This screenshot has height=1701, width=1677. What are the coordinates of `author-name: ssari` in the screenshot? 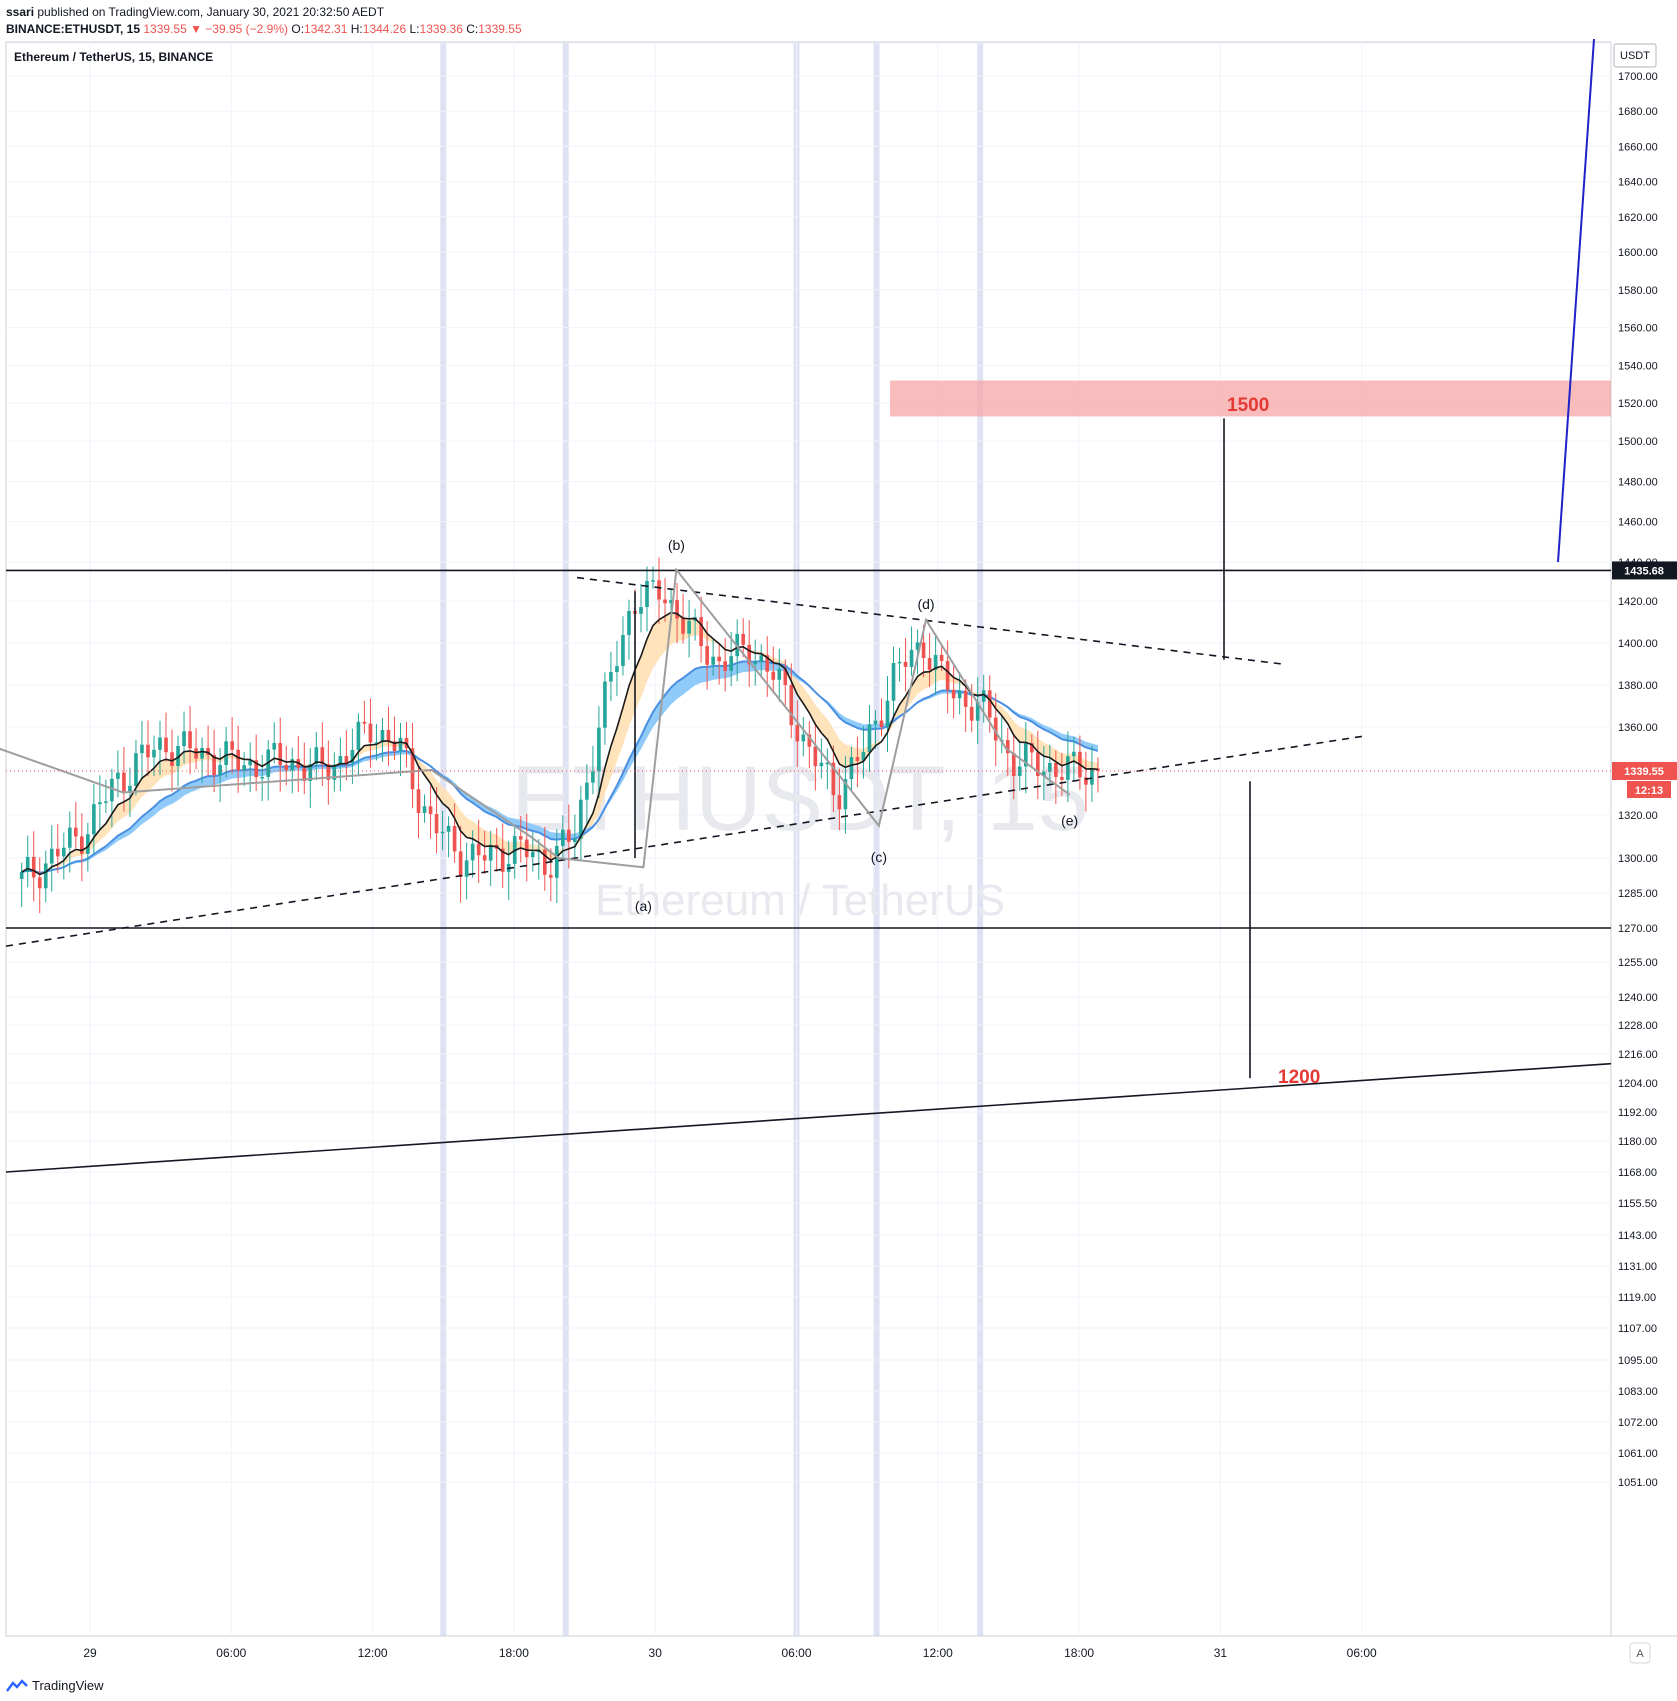 It's located at (20, 12).